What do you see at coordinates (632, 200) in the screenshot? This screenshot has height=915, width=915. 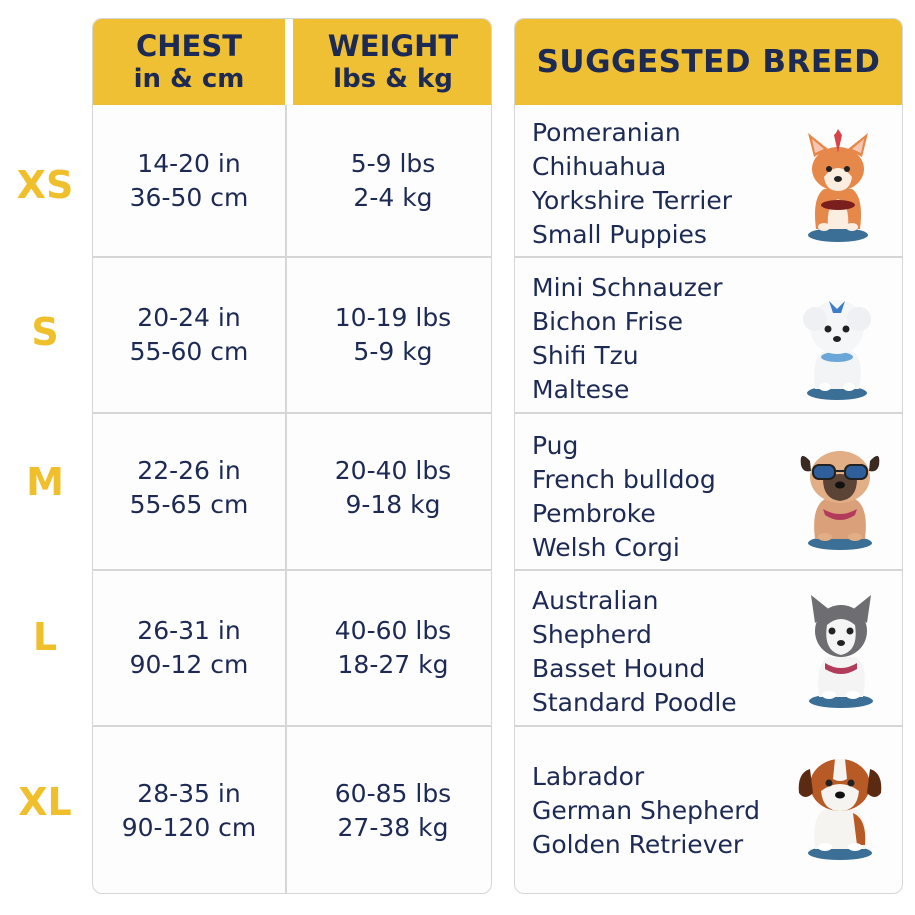 I see `breed-name: Yorkshire Terrier` at bounding box center [632, 200].